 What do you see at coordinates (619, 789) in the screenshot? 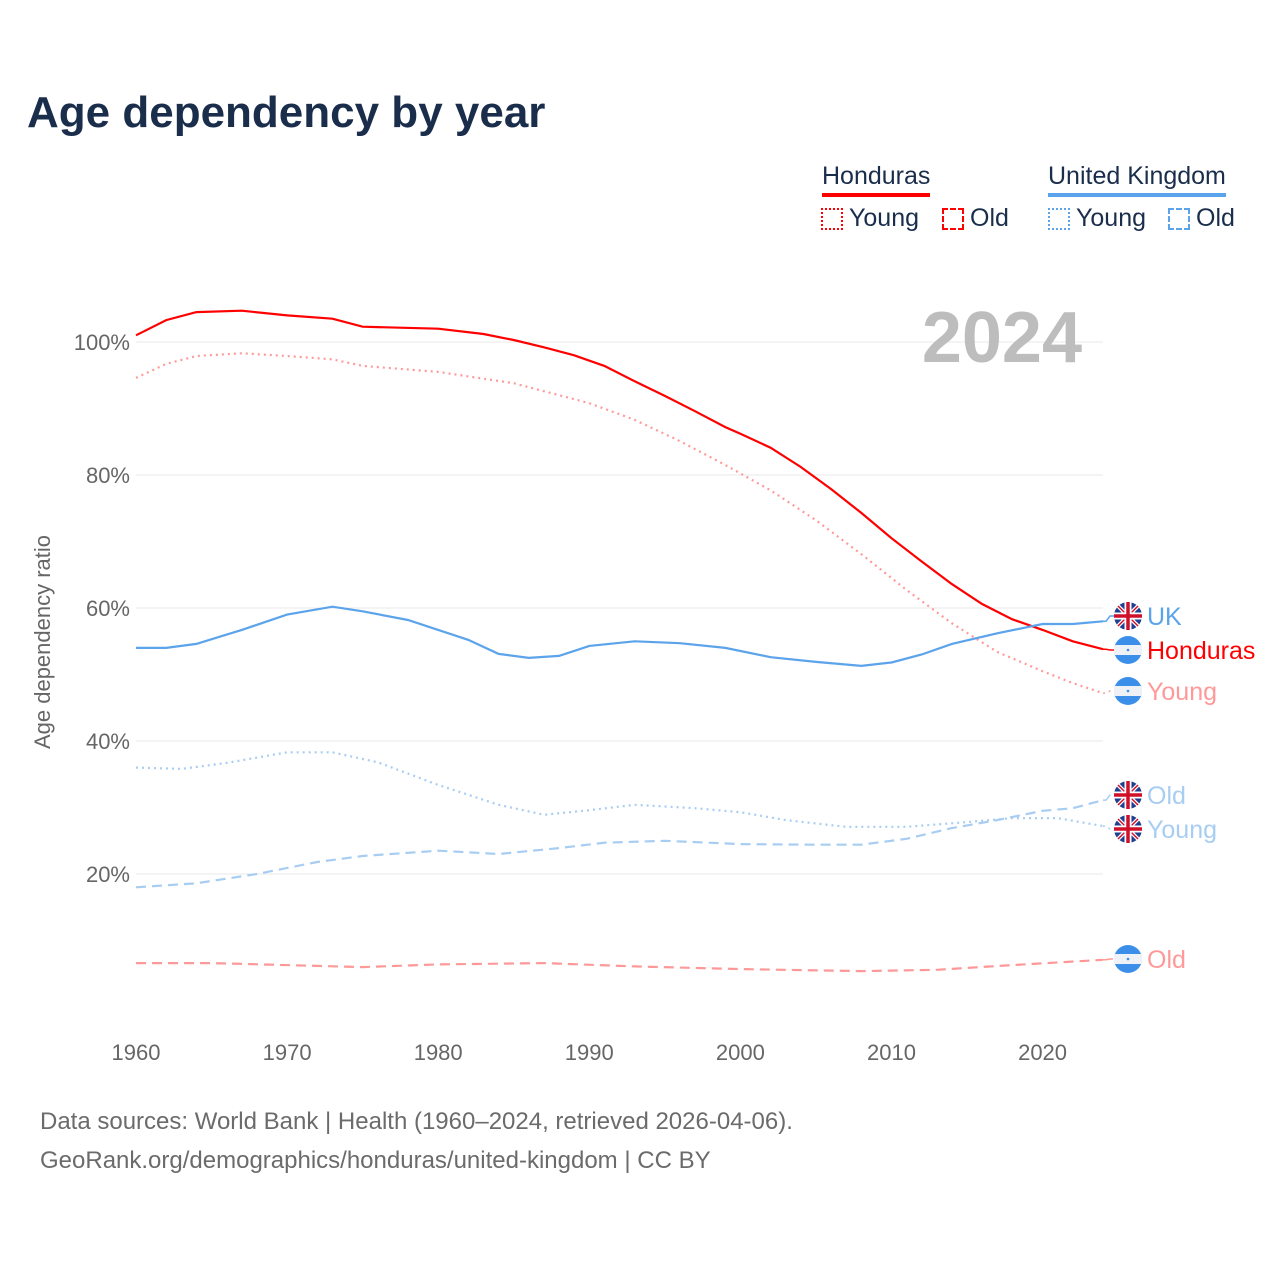
I see `series-line-uk-young` at bounding box center [619, 789].